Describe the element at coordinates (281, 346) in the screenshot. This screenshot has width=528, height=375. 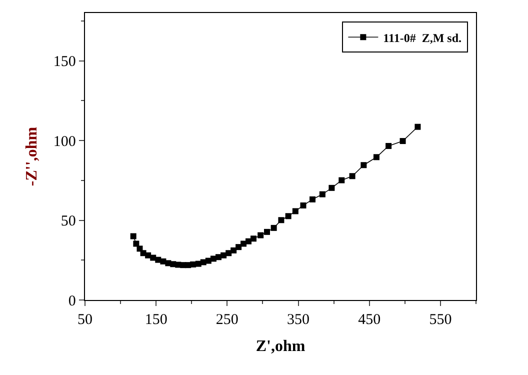
I see `x-axis-title: Z',ohm` at that location.